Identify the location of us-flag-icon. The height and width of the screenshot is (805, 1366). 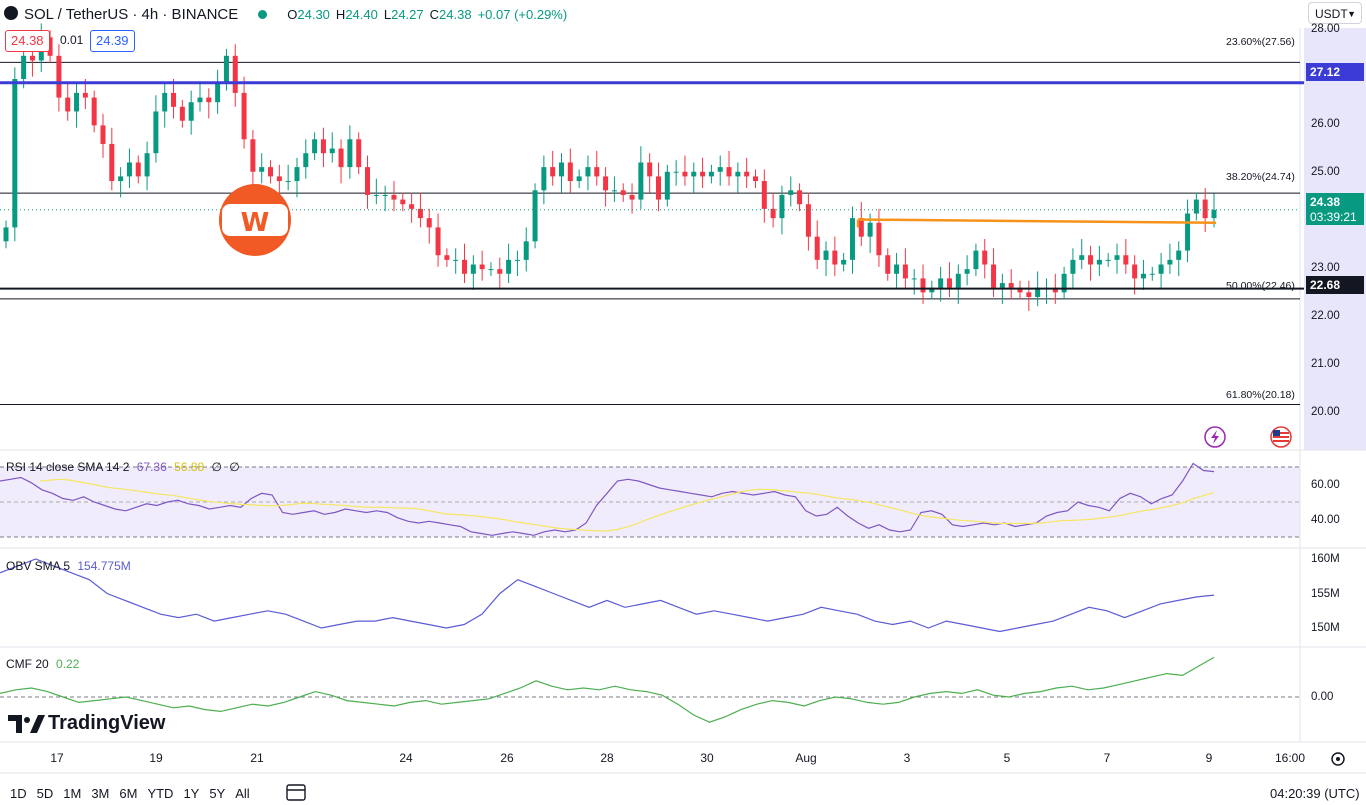
(1281, 437).